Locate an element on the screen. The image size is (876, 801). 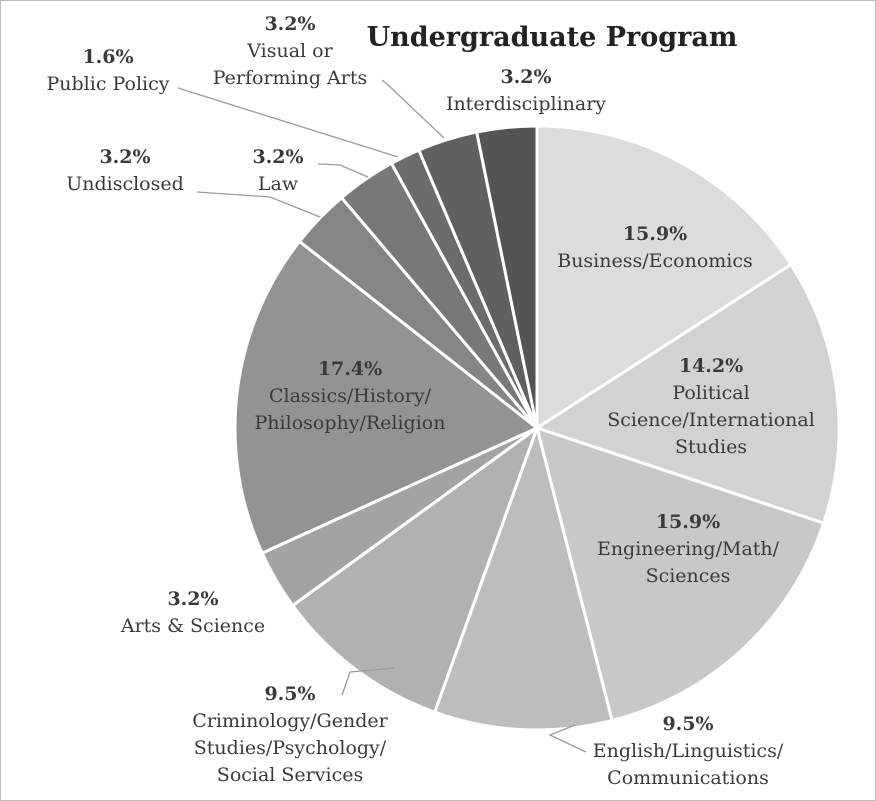
slice-category-label: Studies/Psychology/ is located at coordinates (290, 748).